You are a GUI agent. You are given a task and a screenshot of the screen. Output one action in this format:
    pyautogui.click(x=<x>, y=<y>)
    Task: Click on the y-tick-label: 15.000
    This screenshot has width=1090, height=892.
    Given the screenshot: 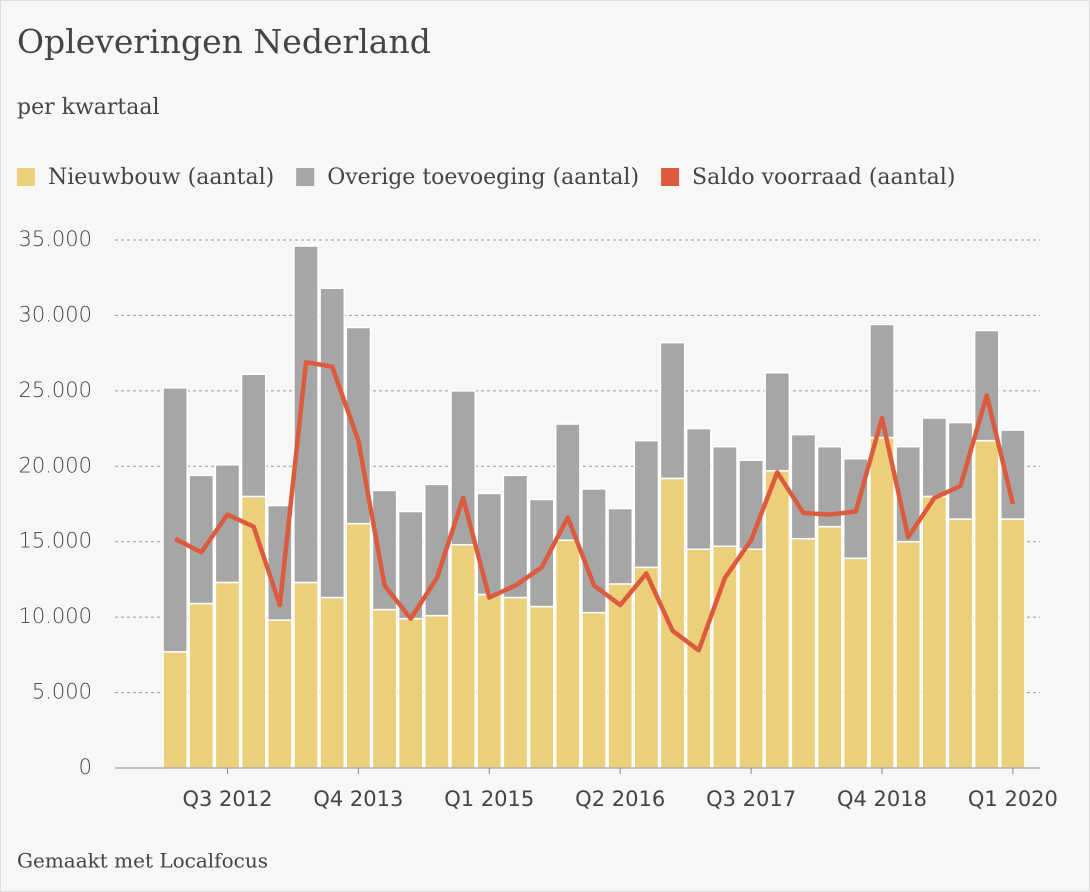 What is the action you would take?
    pyautogui.click(x=55, y=541)
    